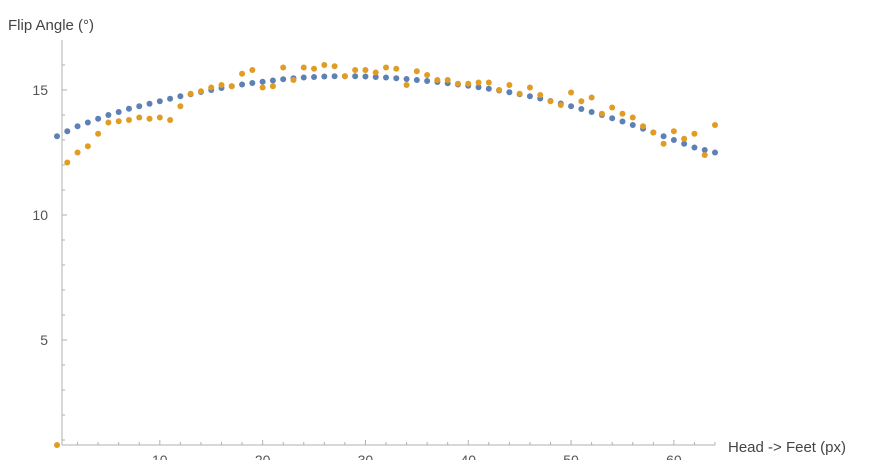  I want to click on x-tick-label: 30, so click(366, 456).